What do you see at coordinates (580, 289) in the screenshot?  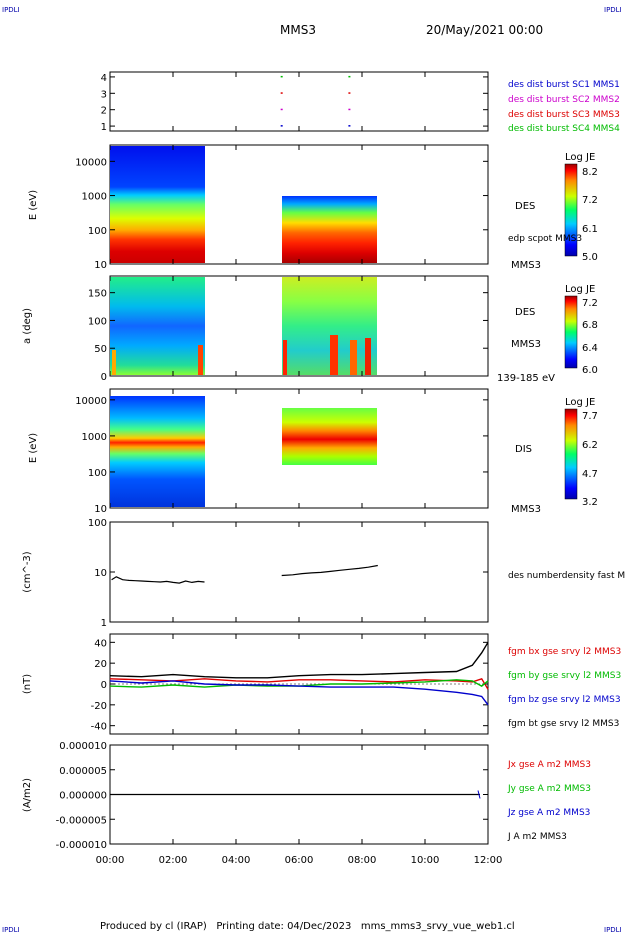 I see `colorbar-des-pitch-title: Log JE` at bounding box center [580, 289].